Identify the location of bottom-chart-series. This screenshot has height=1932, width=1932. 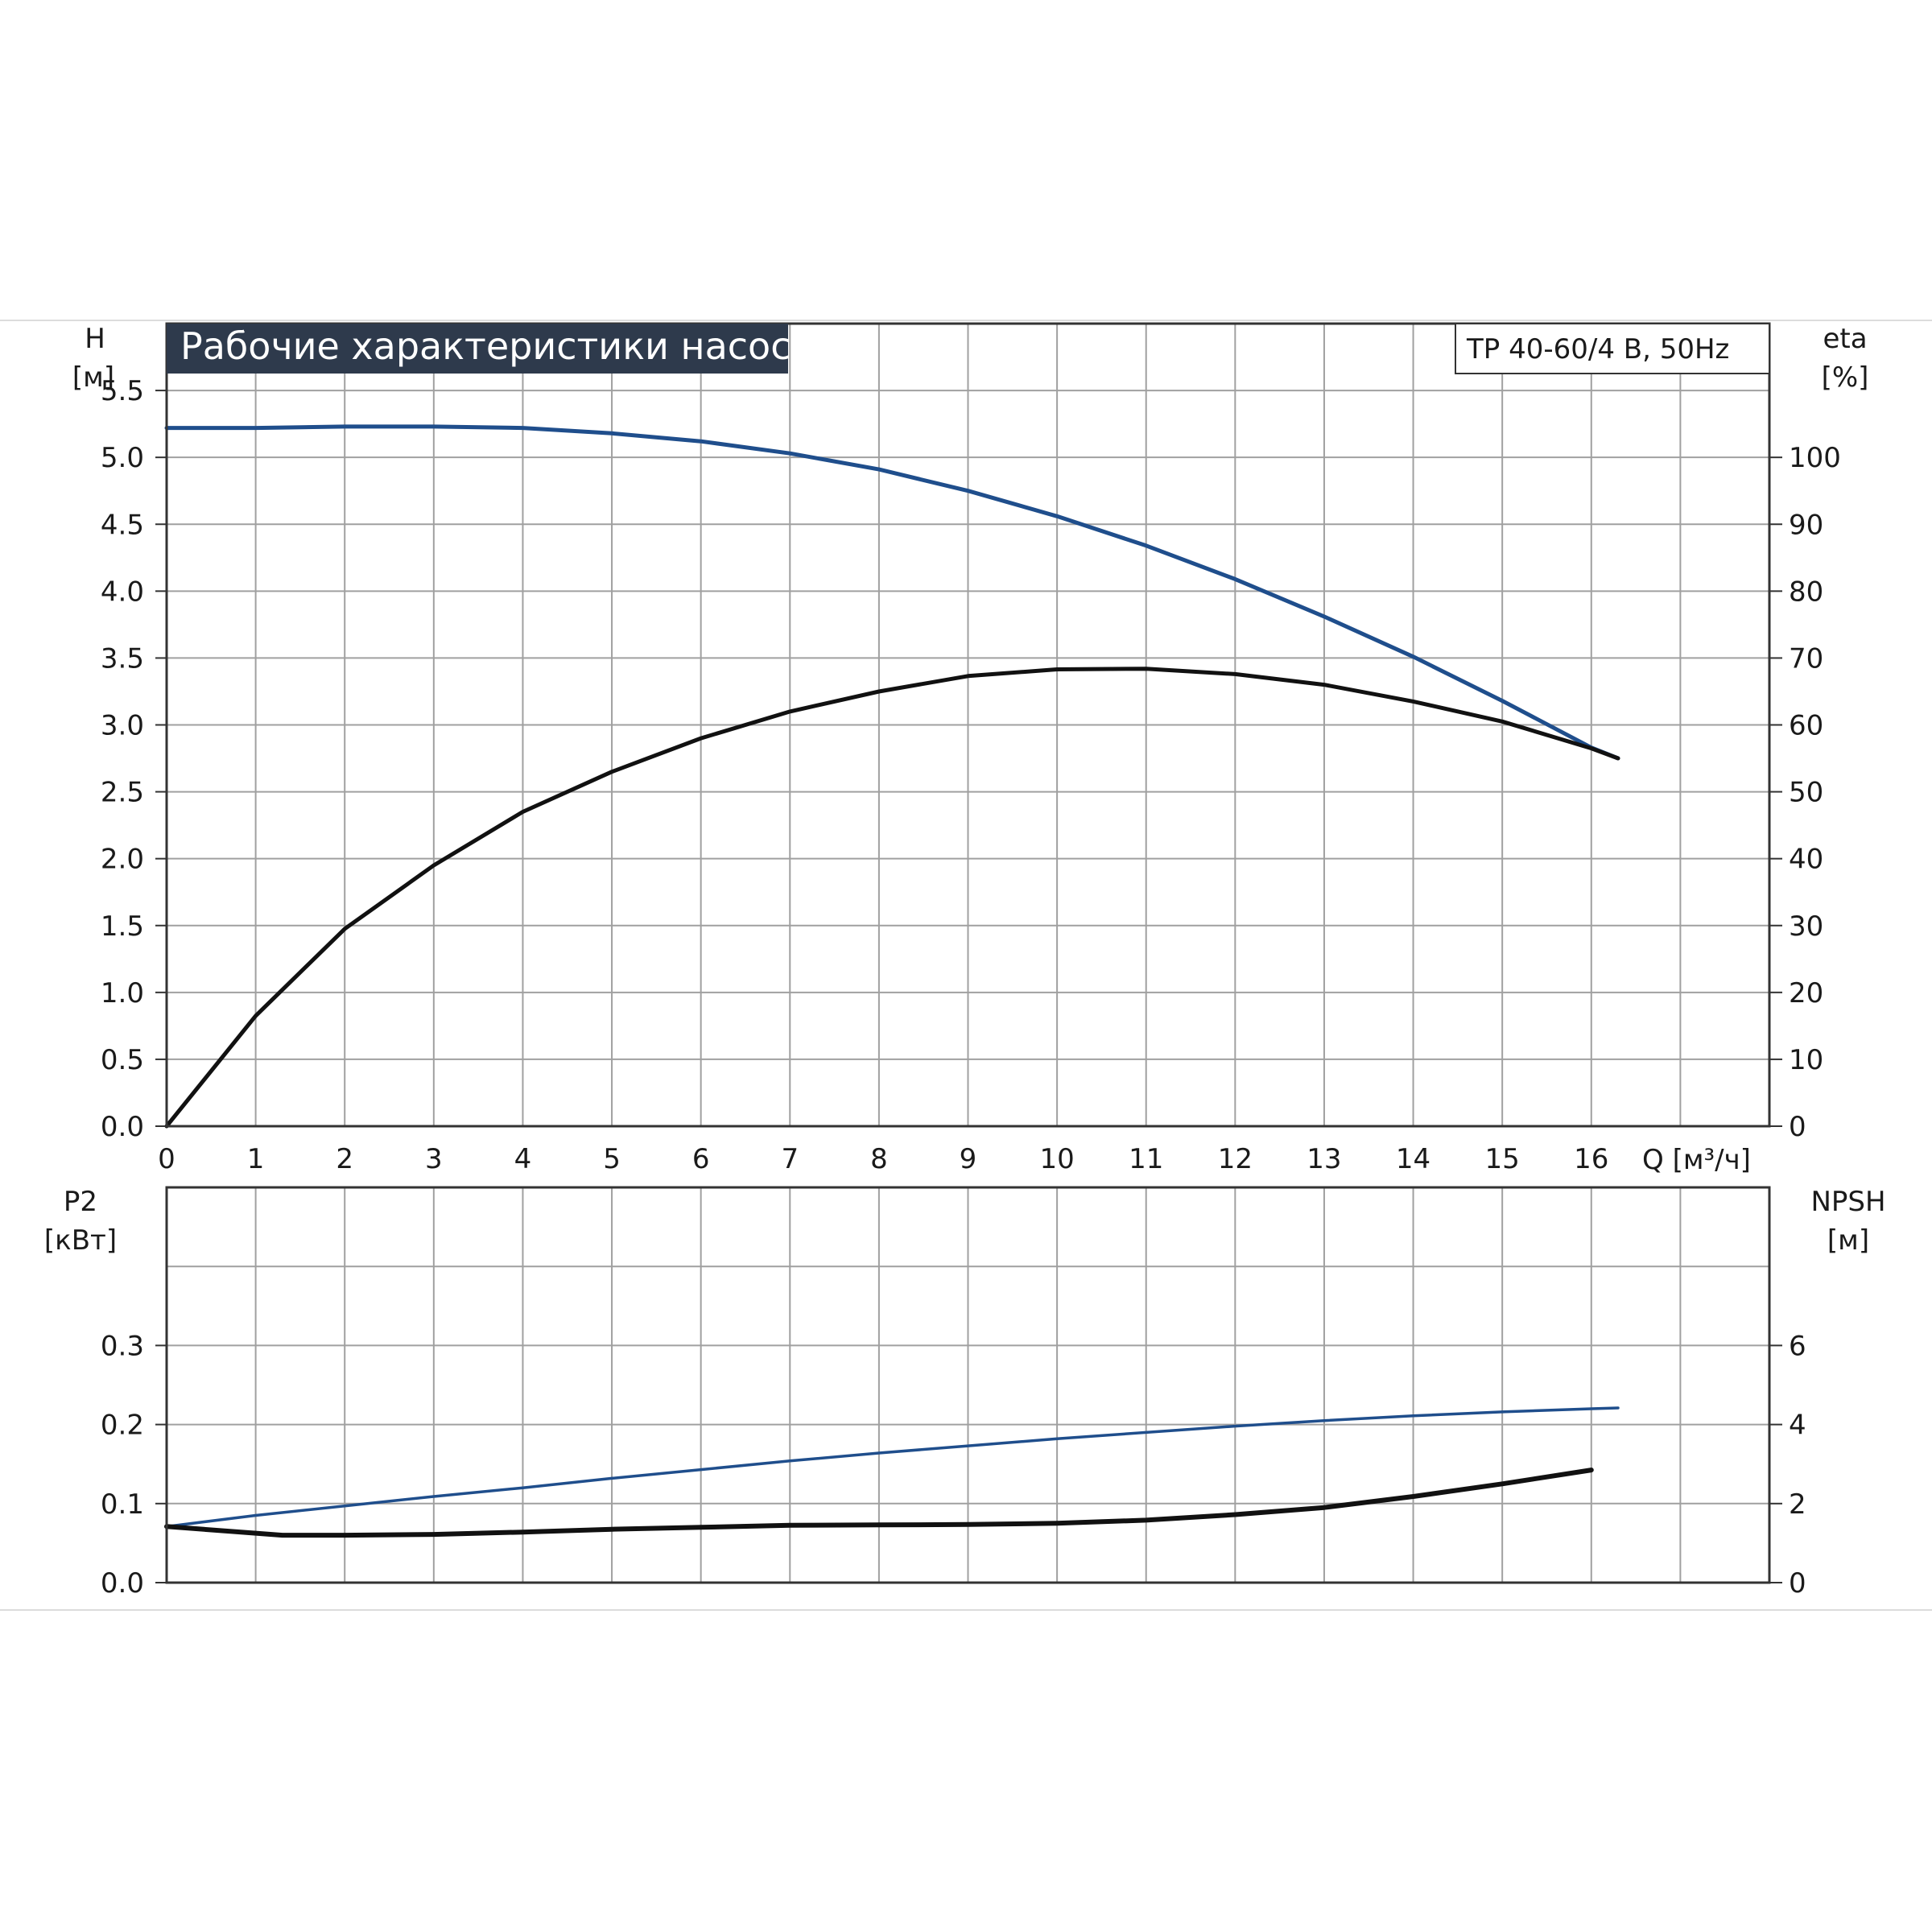
(892, 1472).